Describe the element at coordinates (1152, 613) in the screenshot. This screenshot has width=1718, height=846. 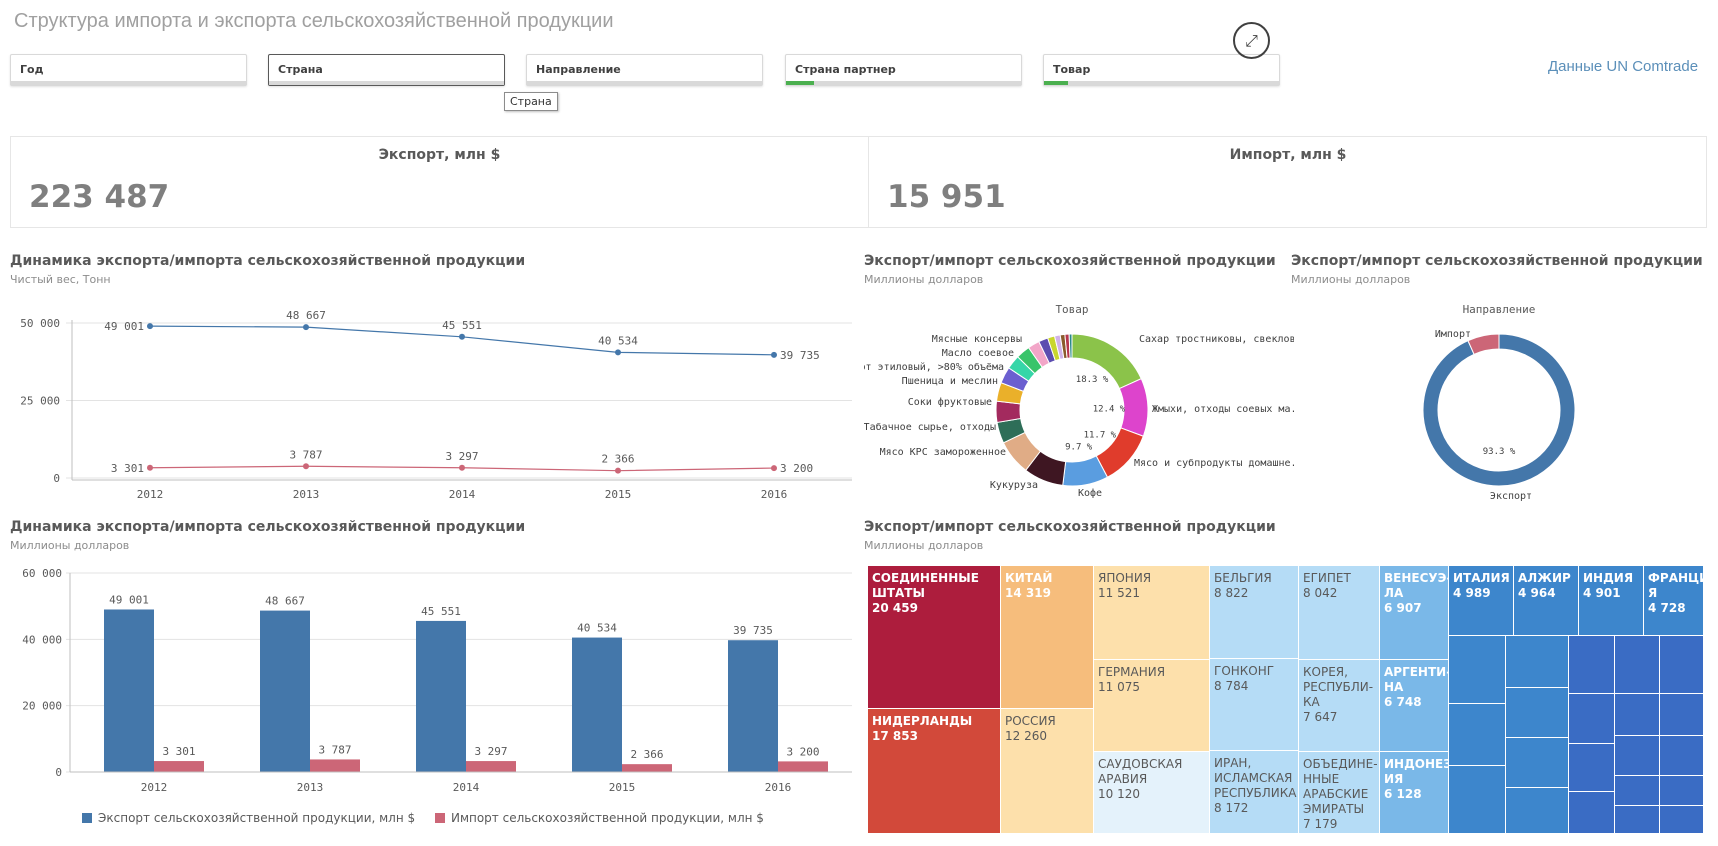
I see `treemap-cell: ЯПОНИЯ 11 521` at that location.